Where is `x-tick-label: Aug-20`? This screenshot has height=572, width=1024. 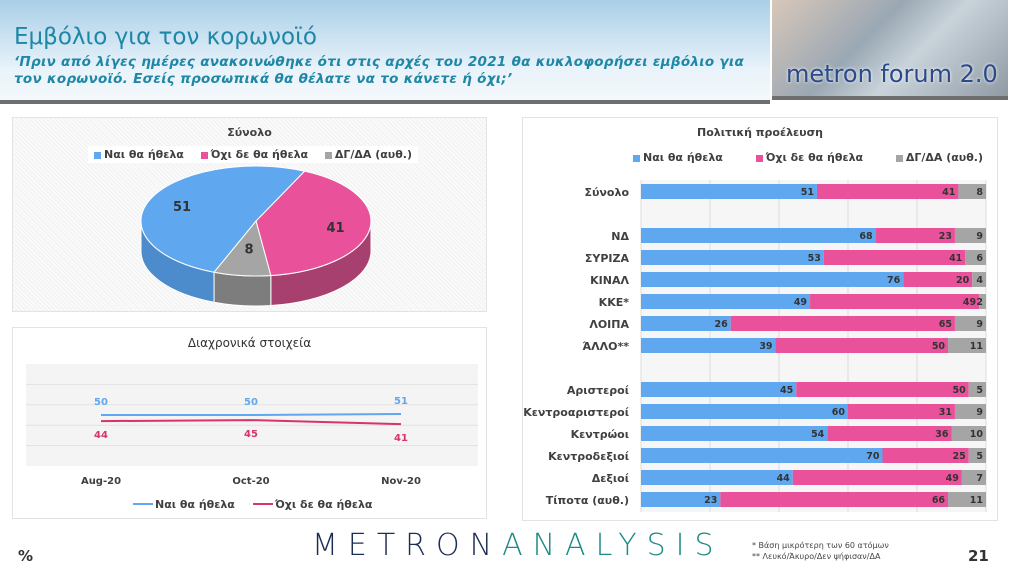
x-tick-label: Aug-20 is located at coordinates (101, 481).